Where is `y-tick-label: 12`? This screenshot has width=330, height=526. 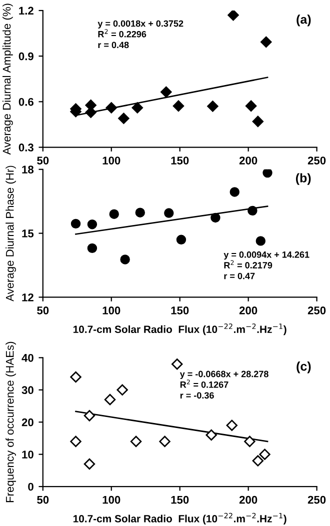
y-tick-label: 12 is located at coordinates (28, 297).